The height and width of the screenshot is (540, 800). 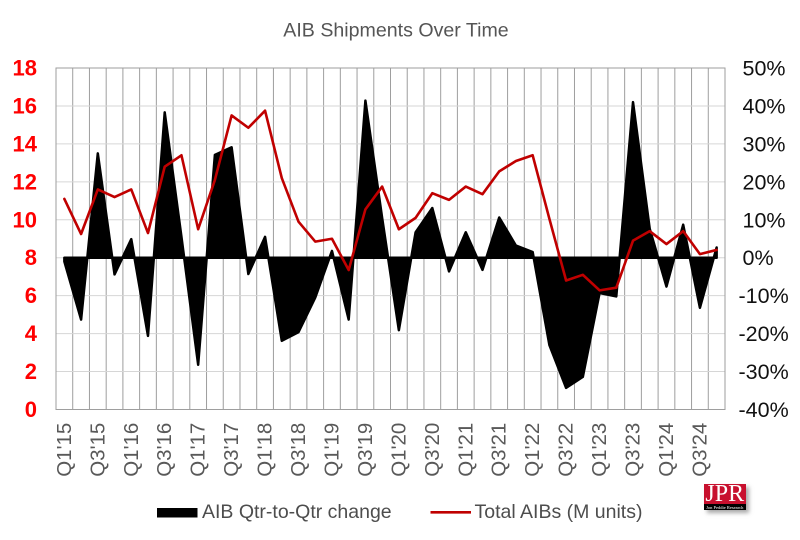 I want to click on svg-text: AIB Qtr-to-Qtr change, so click(x=297, y=512).